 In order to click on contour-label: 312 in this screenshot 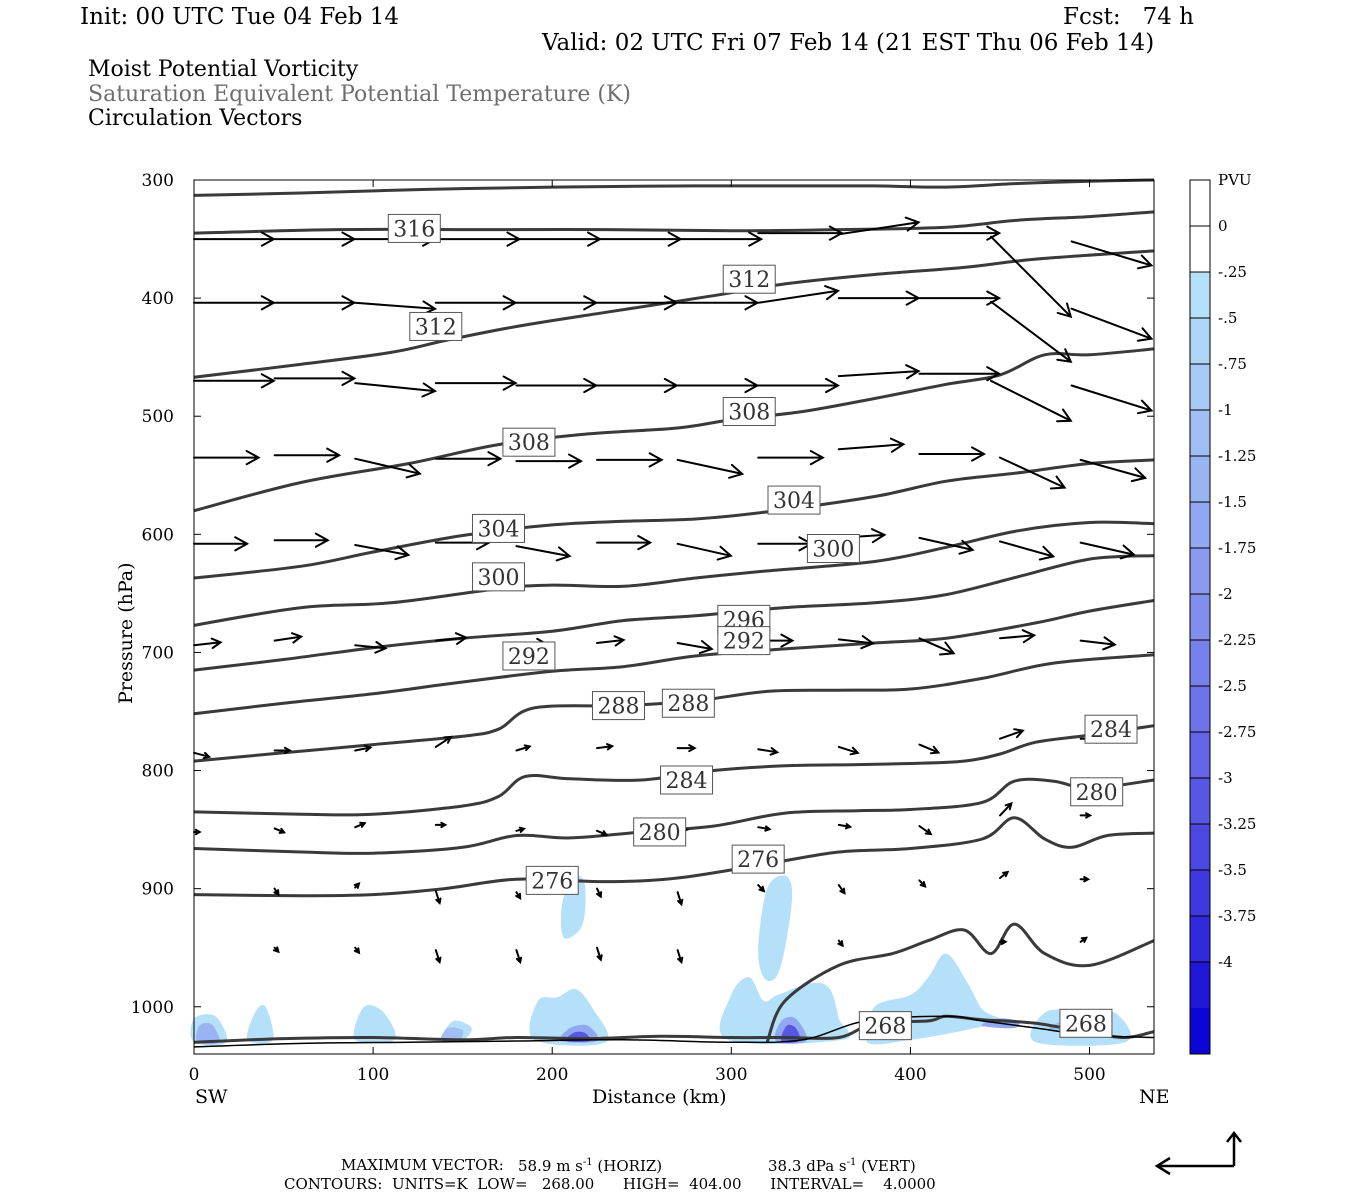, I will do `click(436, 326)`.